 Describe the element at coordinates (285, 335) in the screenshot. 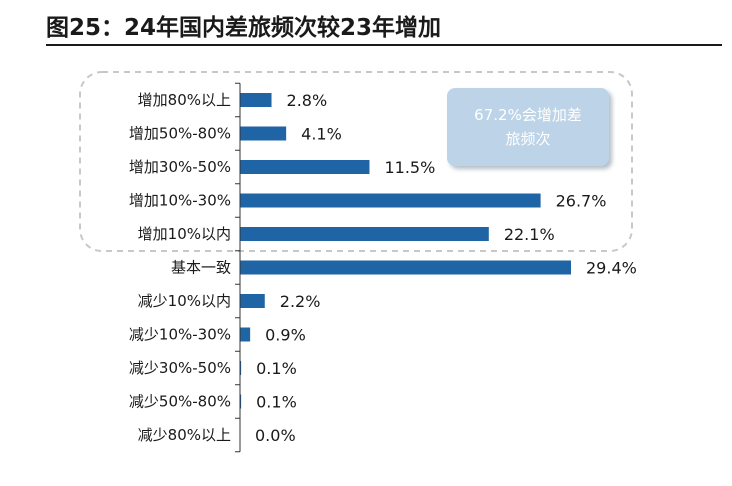

I see `value-label: 0.9%` at that location.